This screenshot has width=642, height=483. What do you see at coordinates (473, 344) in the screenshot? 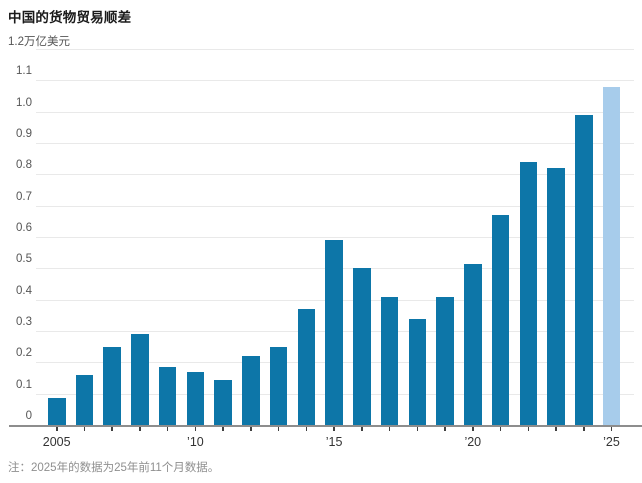
I see `bar-2020` at bounding box center [473, 344].